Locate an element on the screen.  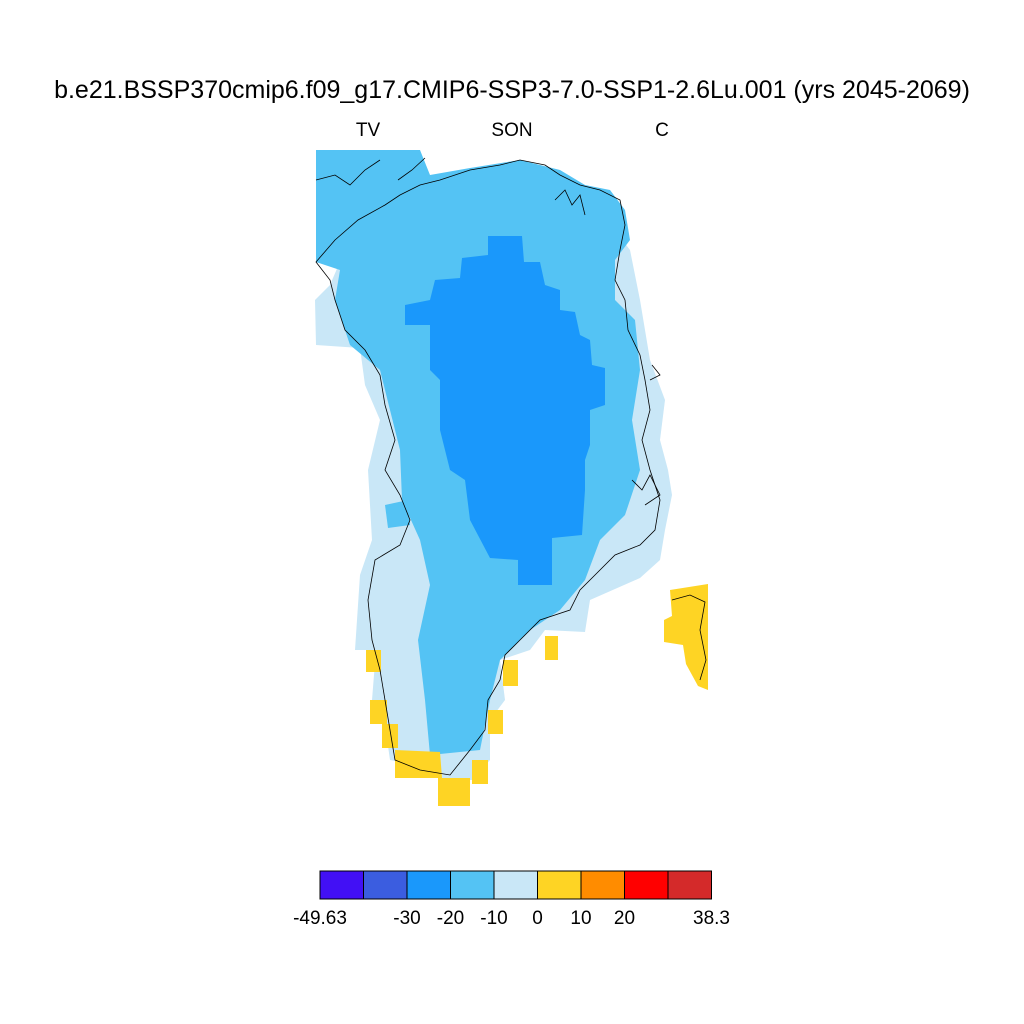
colorbar-boxes is located at coordinates (515, 885).